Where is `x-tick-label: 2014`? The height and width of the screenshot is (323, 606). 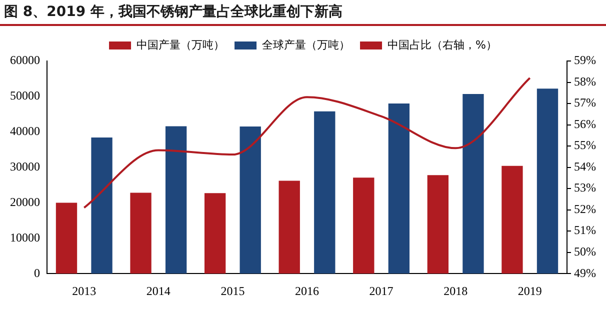 x-tick-label: 2014 is located at coordinates (158, 291).